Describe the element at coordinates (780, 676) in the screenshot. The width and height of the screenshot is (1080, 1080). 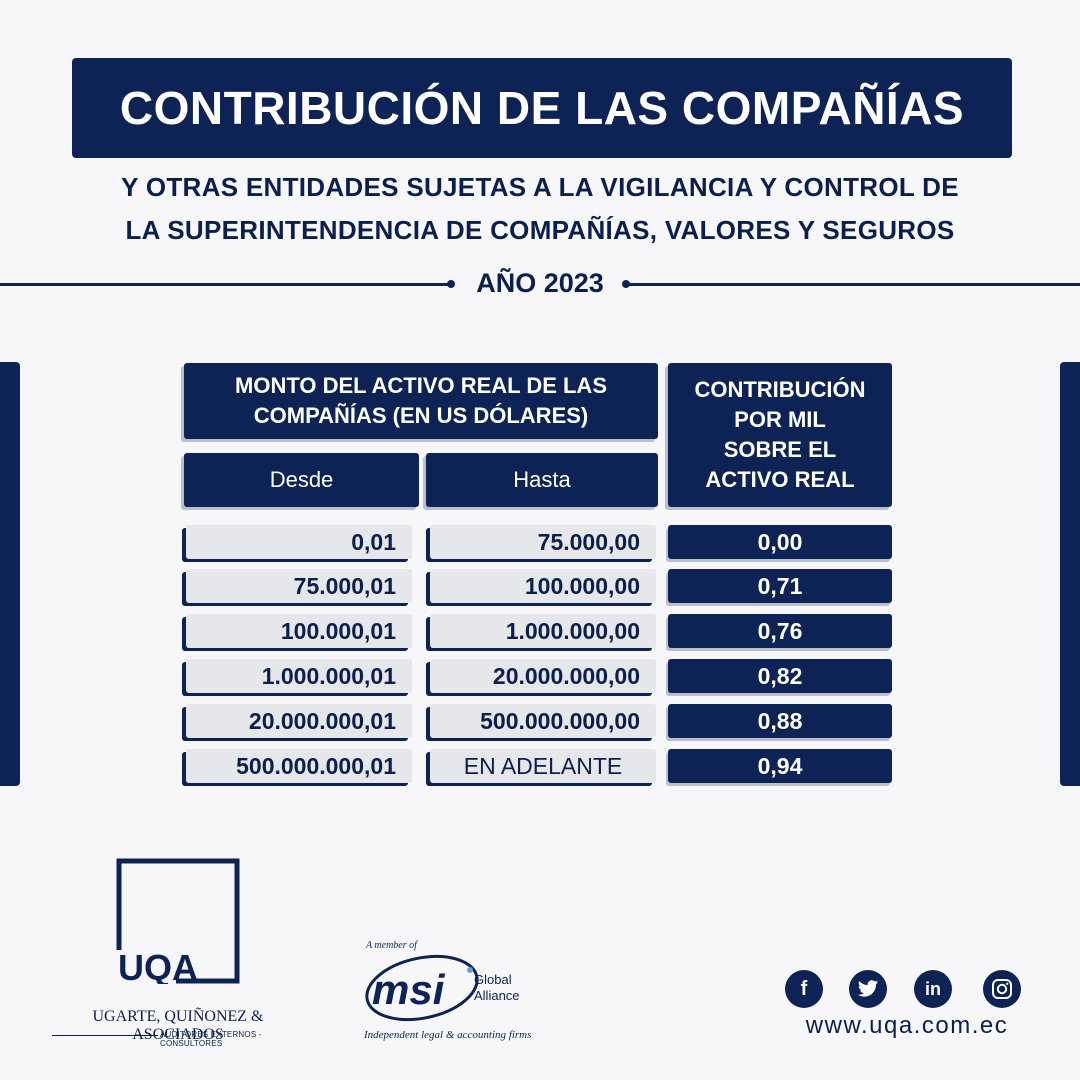
I see `cell-contribucion: 0,82` at that location.